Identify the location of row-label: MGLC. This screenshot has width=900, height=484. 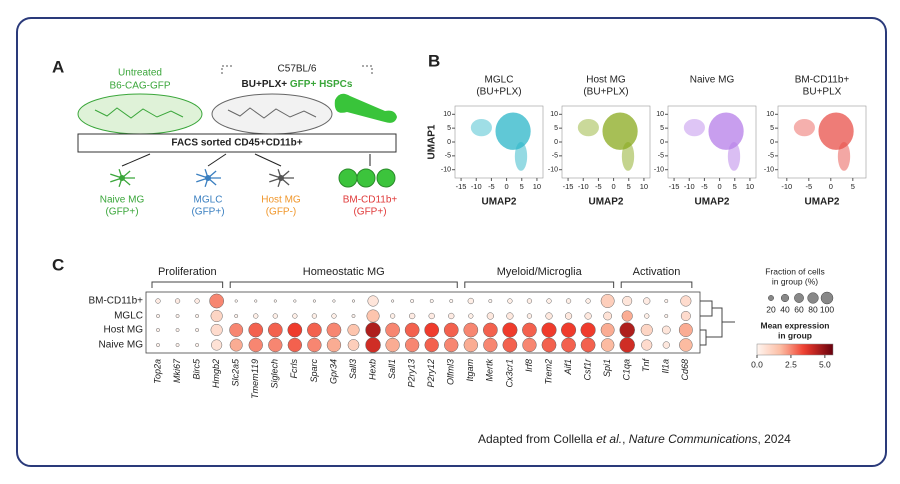
(128, 316).